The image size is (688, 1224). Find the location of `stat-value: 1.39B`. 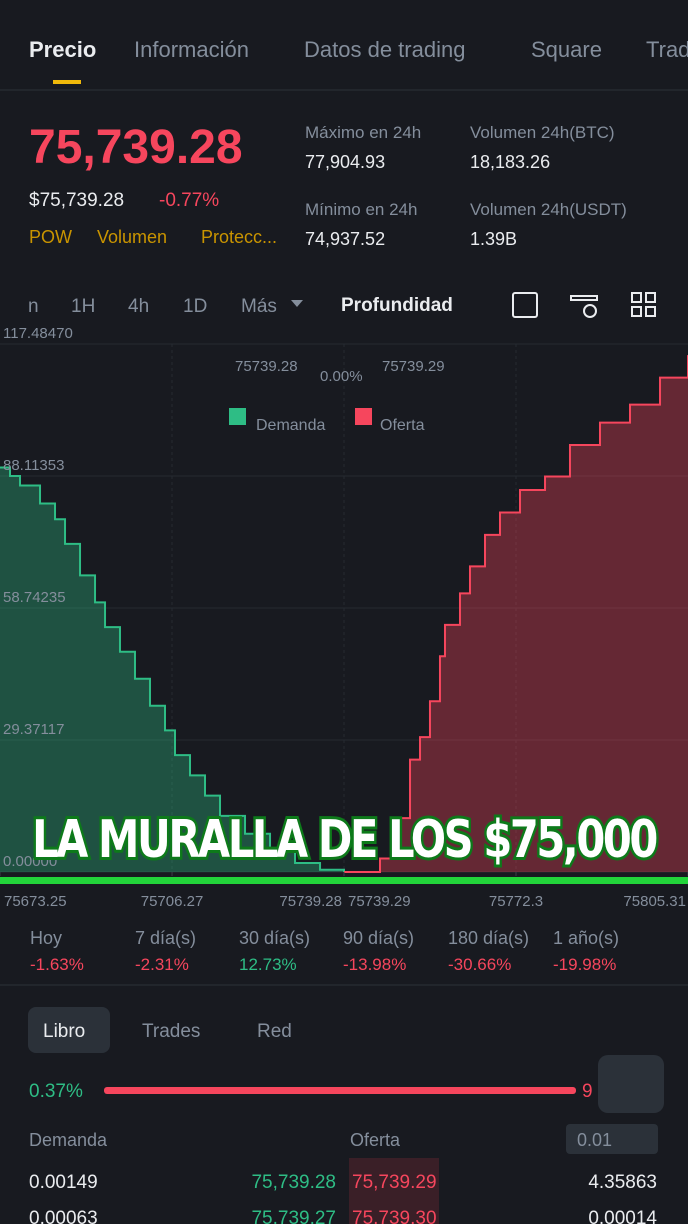

stat-value: 1.39B is located at coordinates (493, 239).